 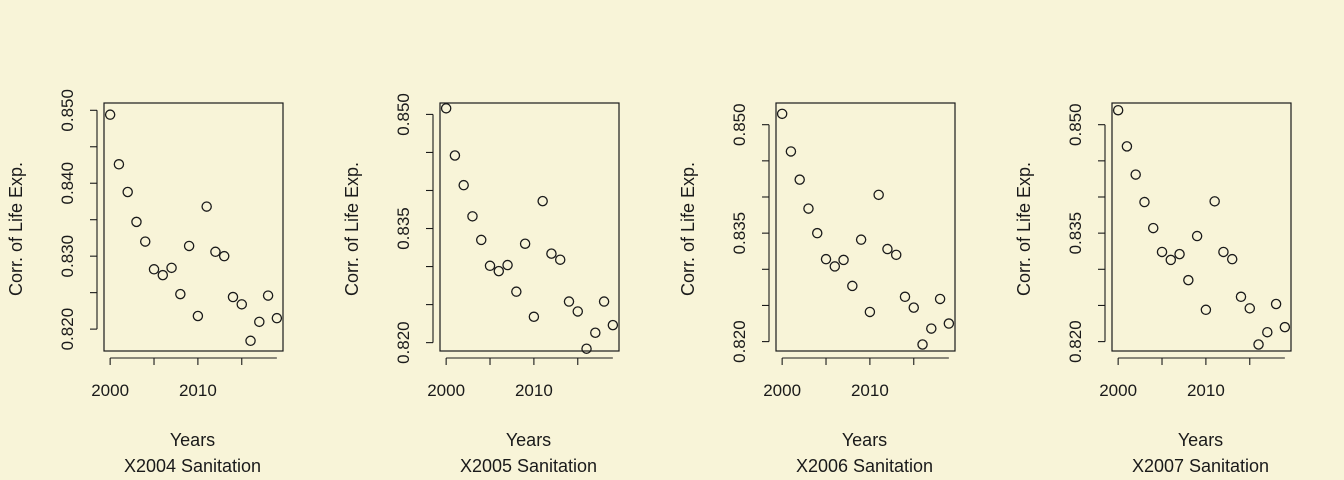 What do you see at coordinates (192, 466) in the screenshot?
I see `chart-caption: X2004 Sanitation` at bounding box center [192, 466].